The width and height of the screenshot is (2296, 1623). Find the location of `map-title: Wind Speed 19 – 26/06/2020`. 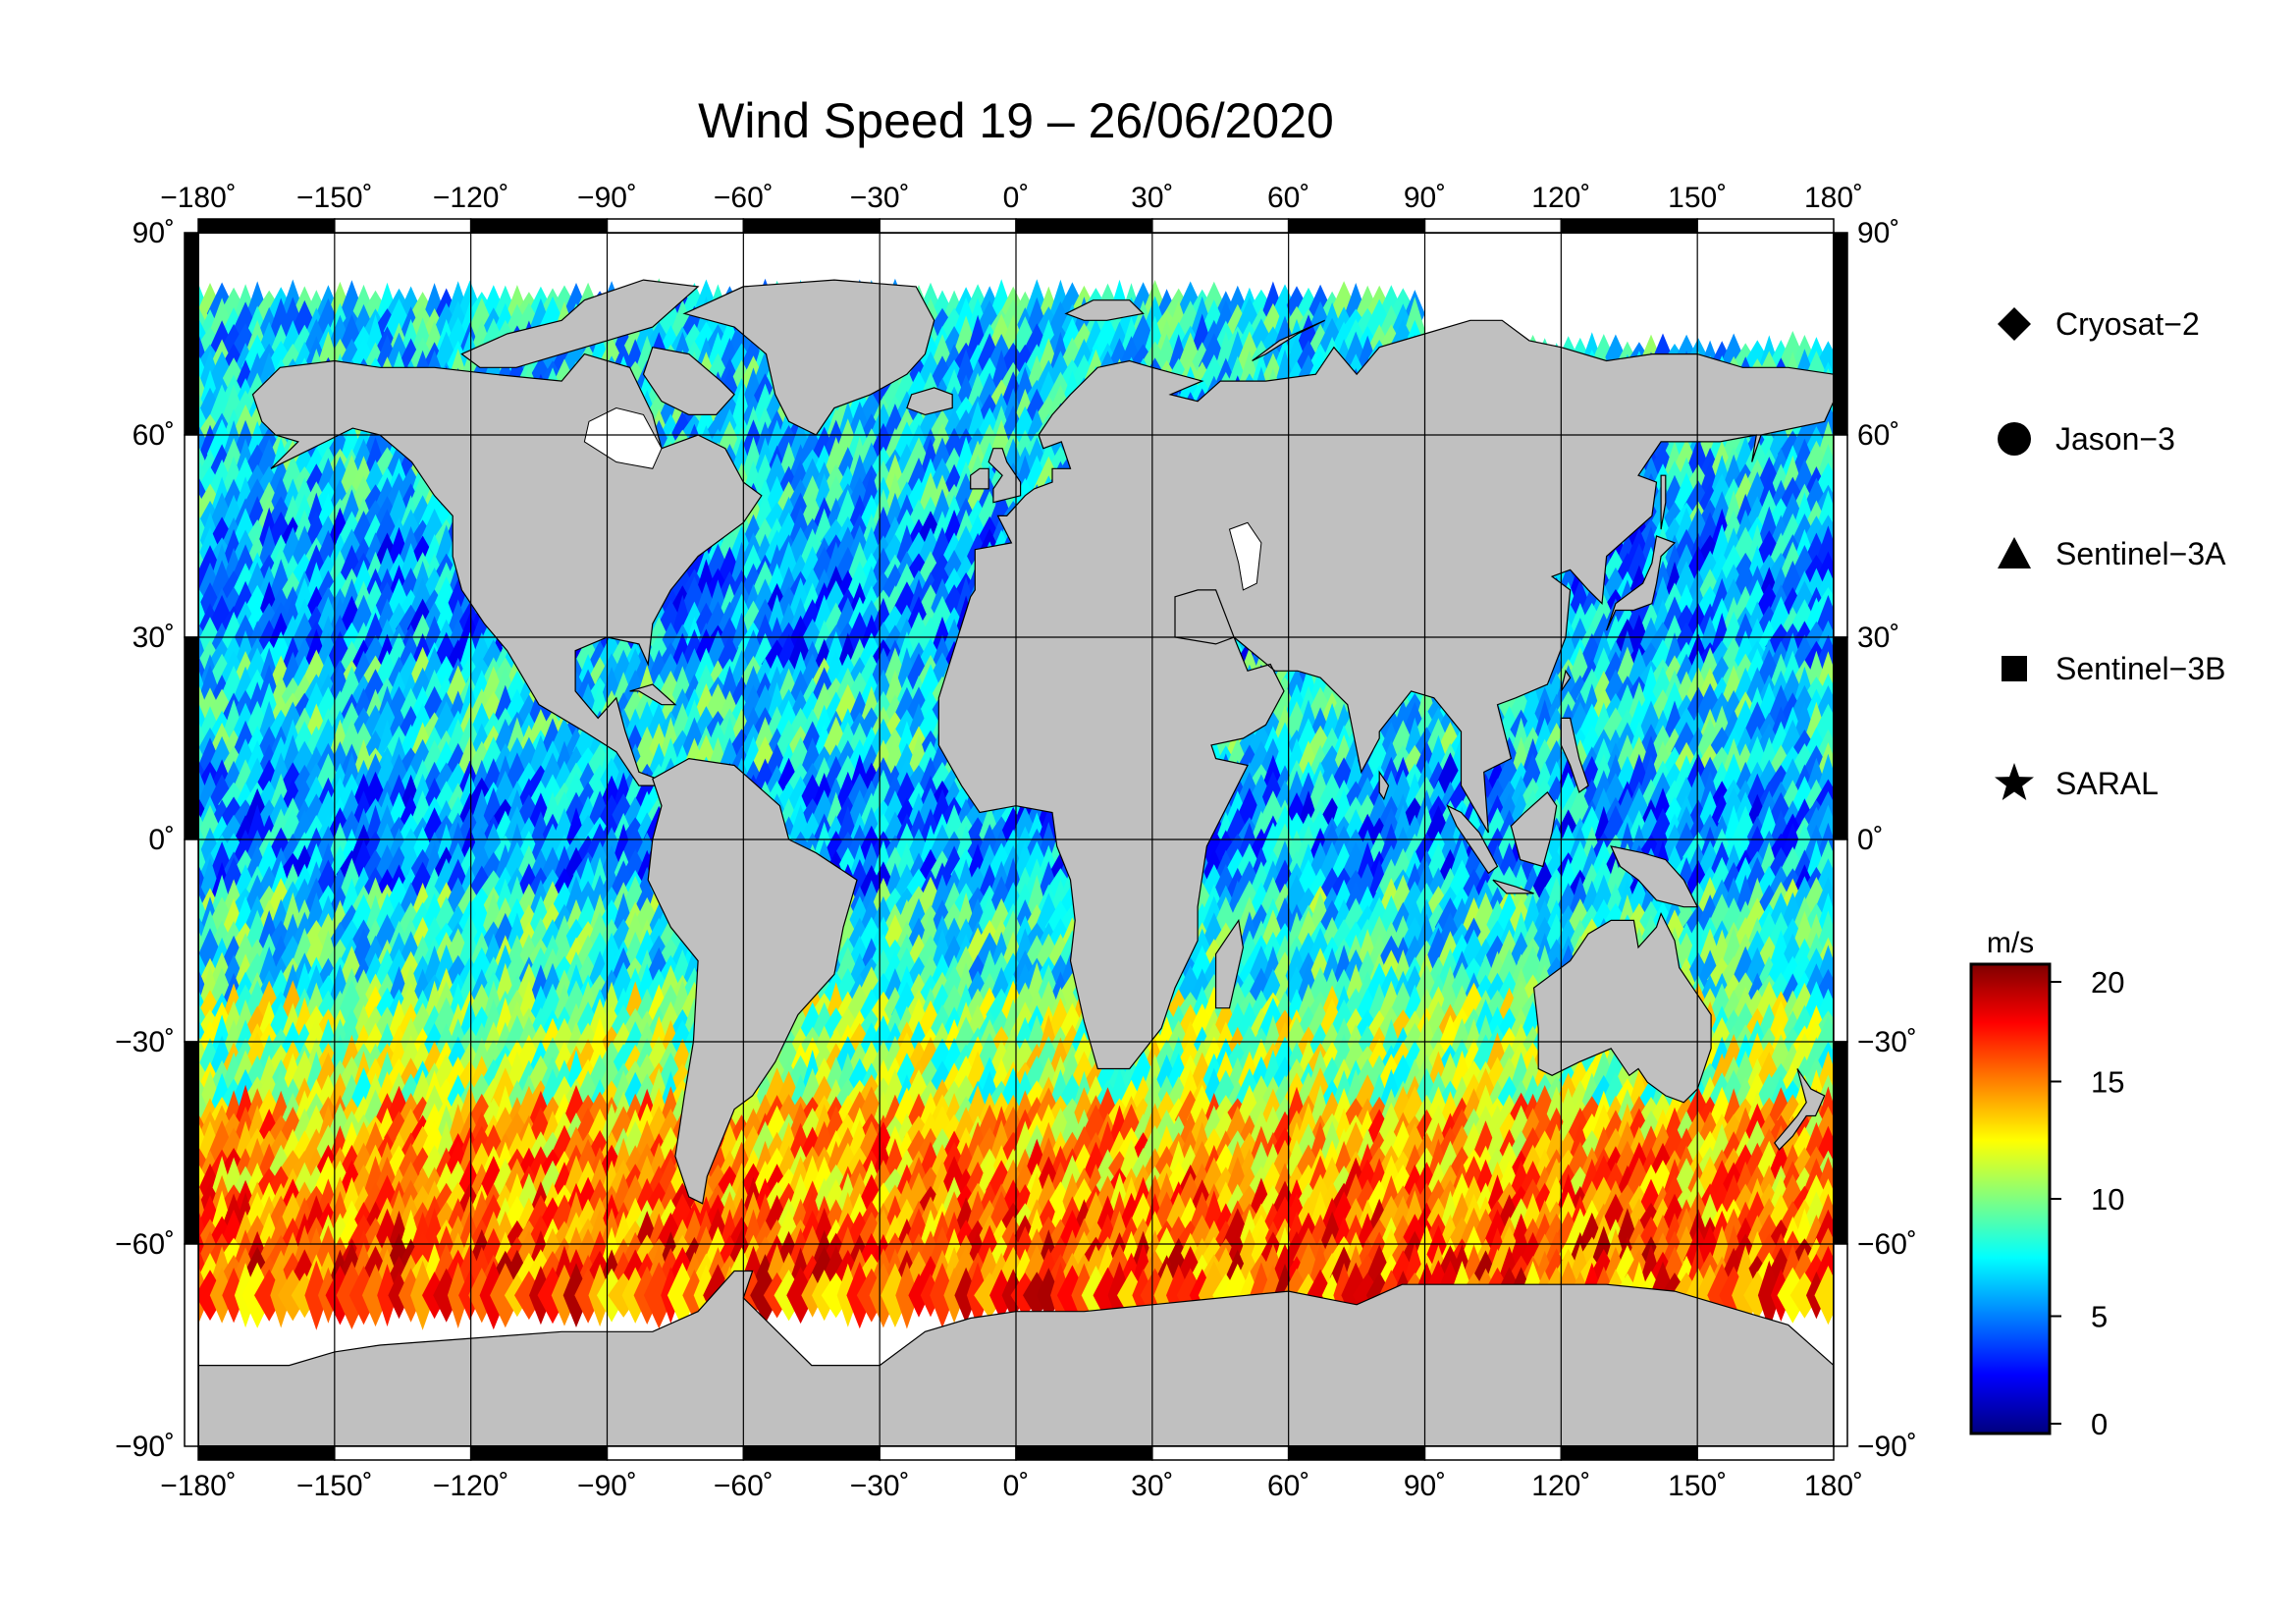

map-title: Wind Speed 19 – 26/06/2020 is located at coordinates (1016, 120).